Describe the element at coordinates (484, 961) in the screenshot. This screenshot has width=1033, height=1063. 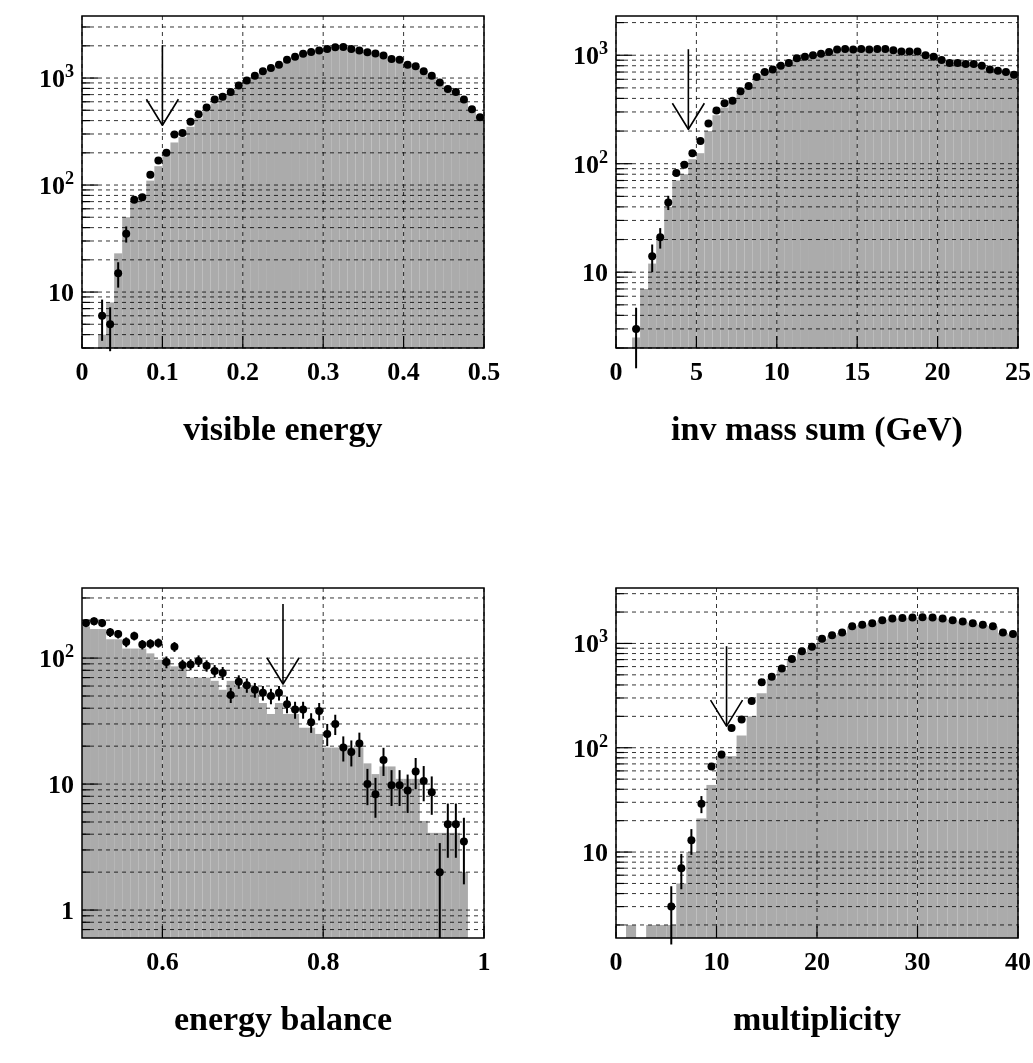
I see `x-tick-label: 1` at that location.